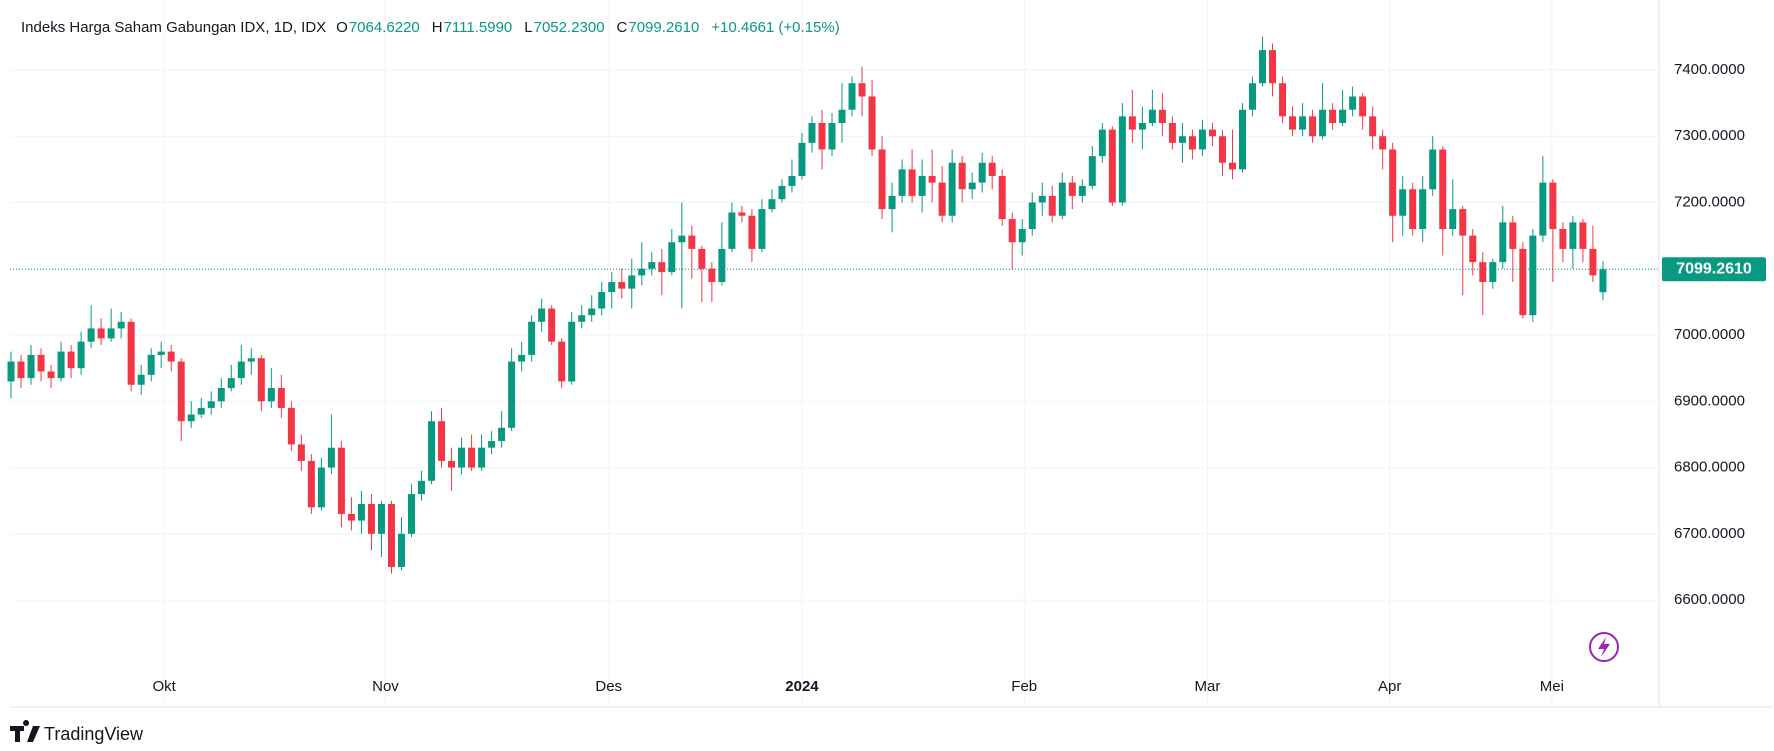 The height and width of the screenshot is (751, 1774). Describe the element at coordinates (478, 27) in the screenshot. I see `ohlc-value: 7111.5990` at that location.